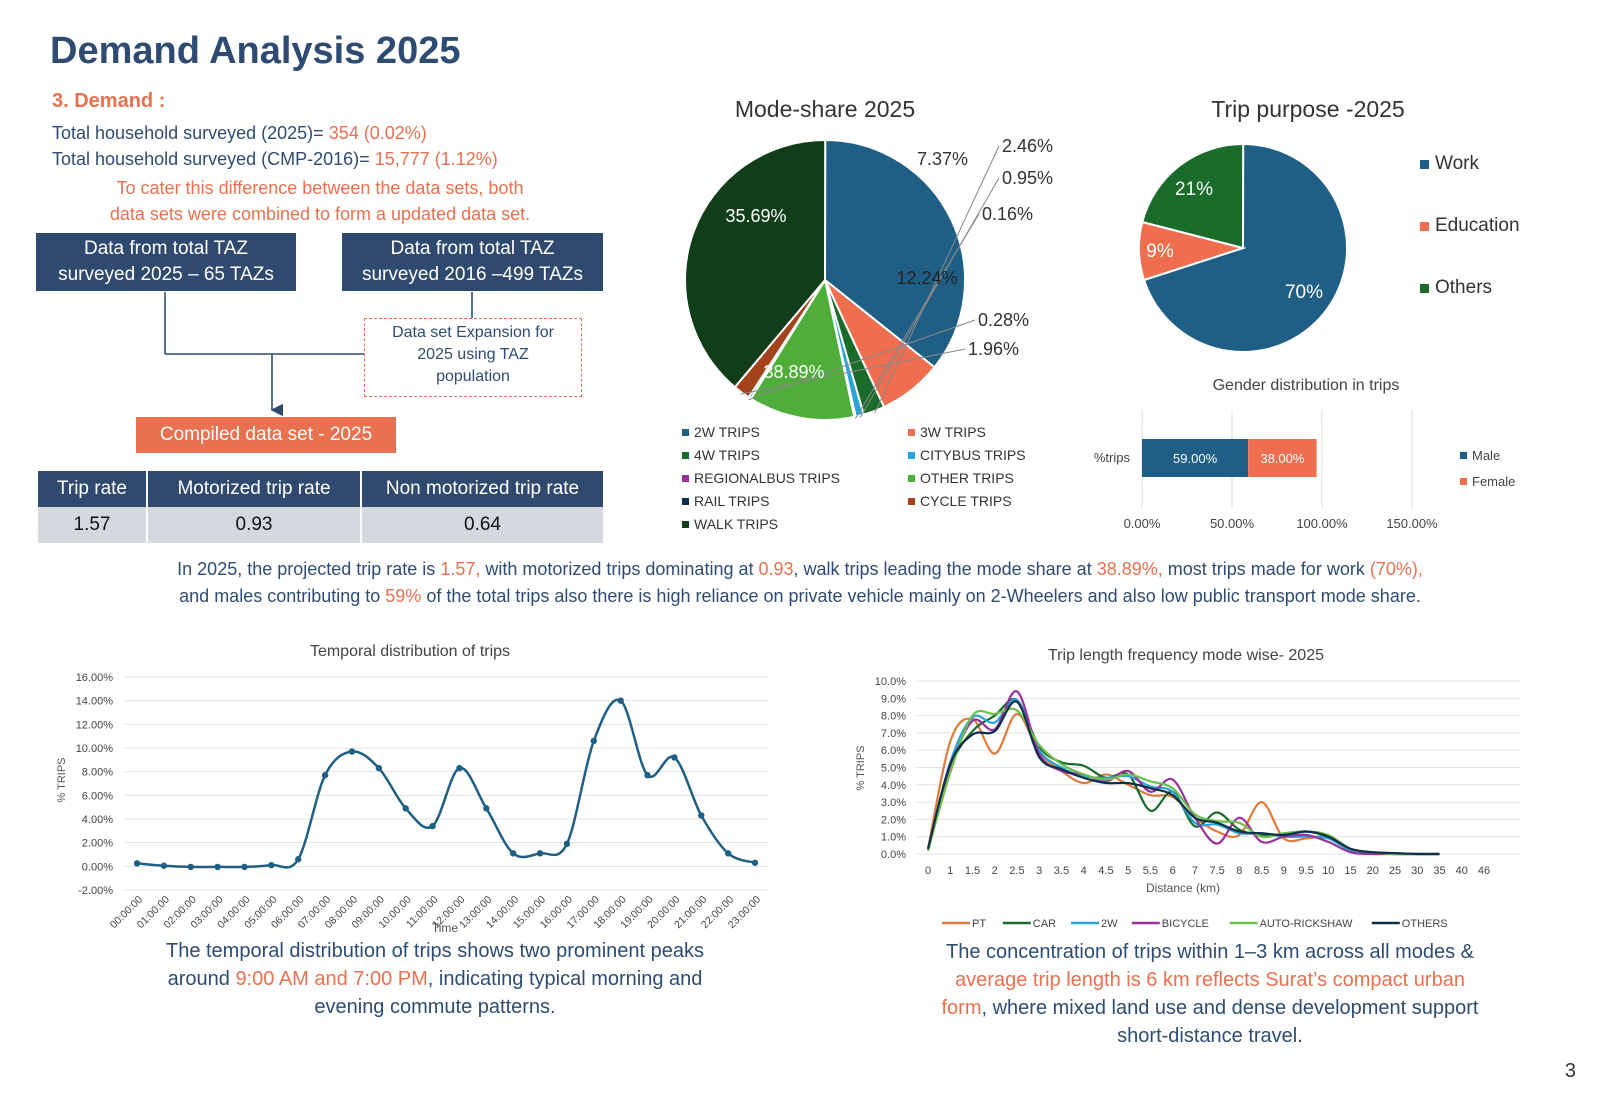 The height and width of the screenshot is (1104, 1600). Describe the element at coordinates (893, 699) in the screenshot. I see `trip-length-ytick: 9.0%` at that location.